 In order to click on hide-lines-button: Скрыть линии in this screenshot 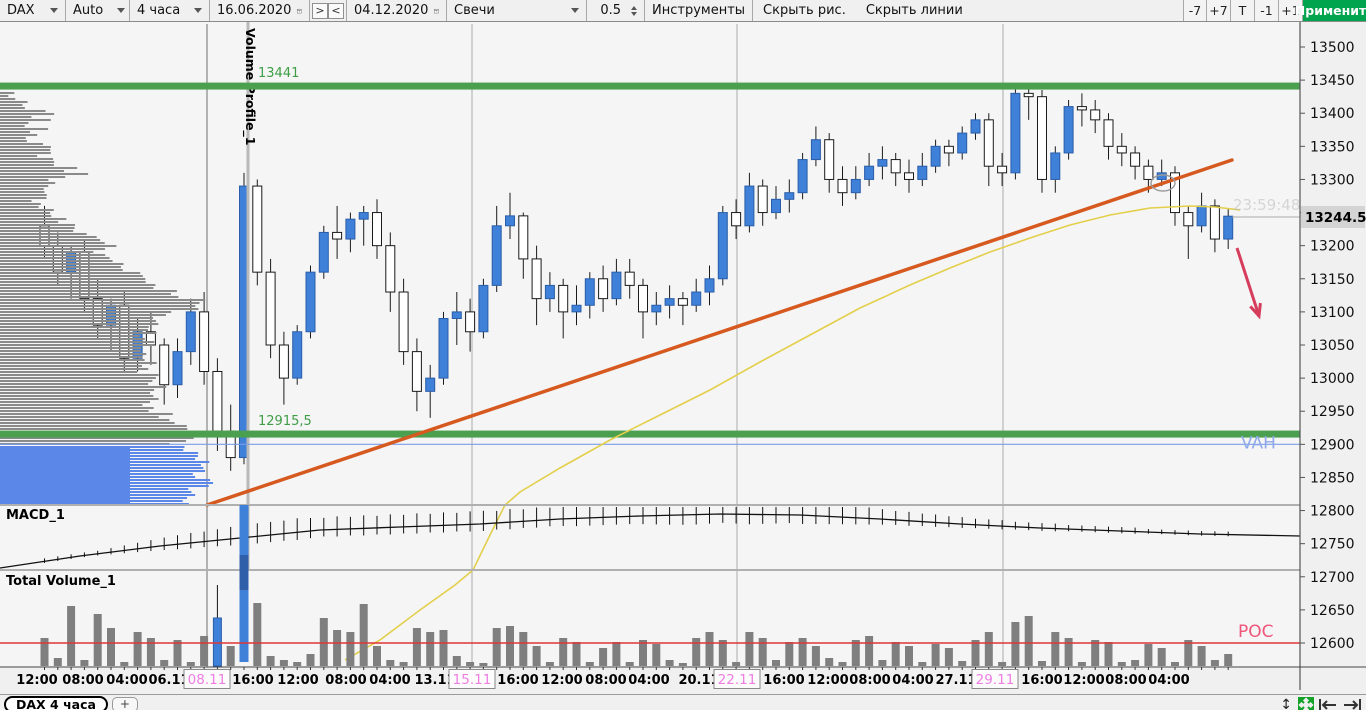, I will do `click(914, 10)`.